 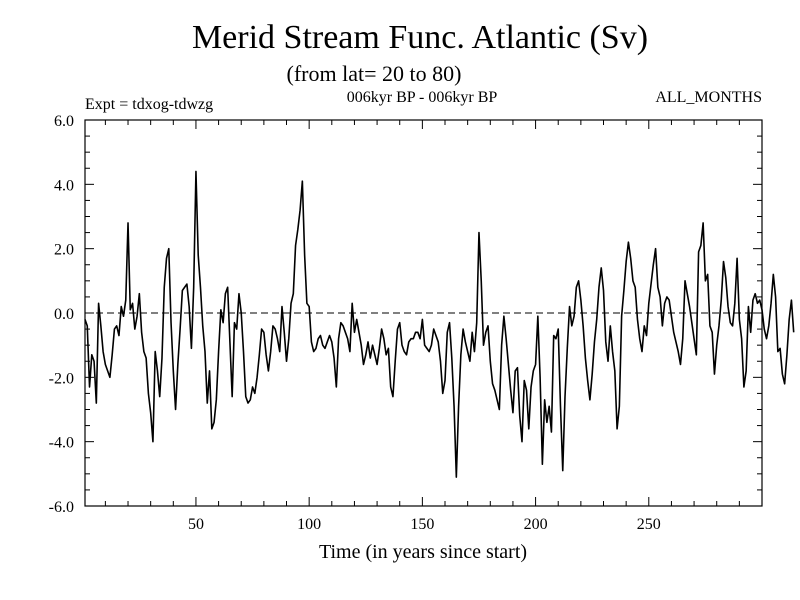 I want to click on y-tick-label: 2.0, so click(x=64, y=250).